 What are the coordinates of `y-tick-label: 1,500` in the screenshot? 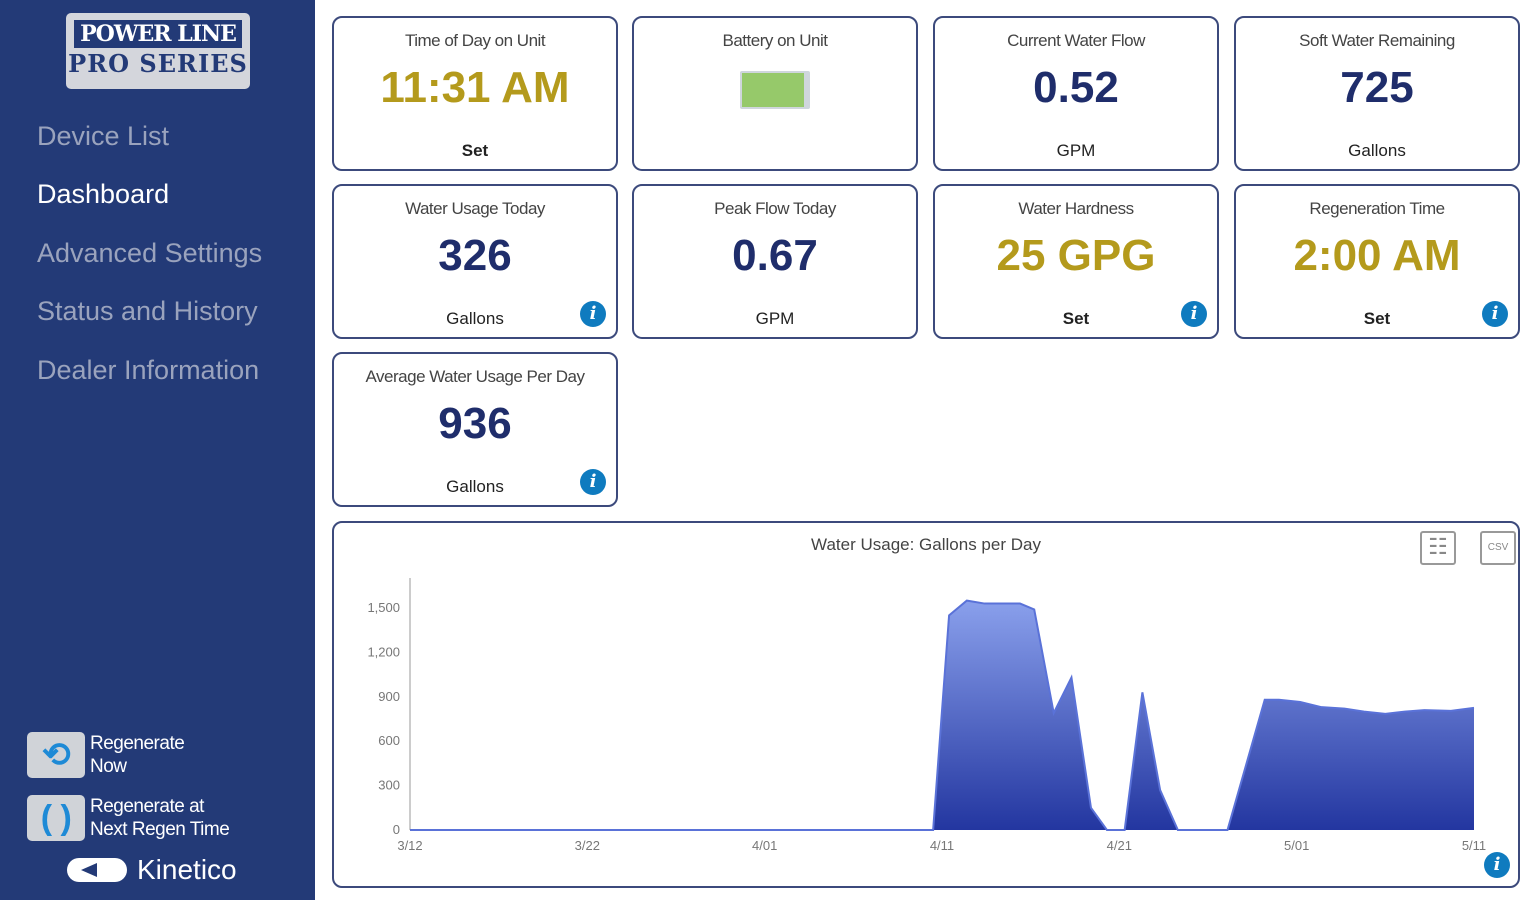 It's located at (383, 607).